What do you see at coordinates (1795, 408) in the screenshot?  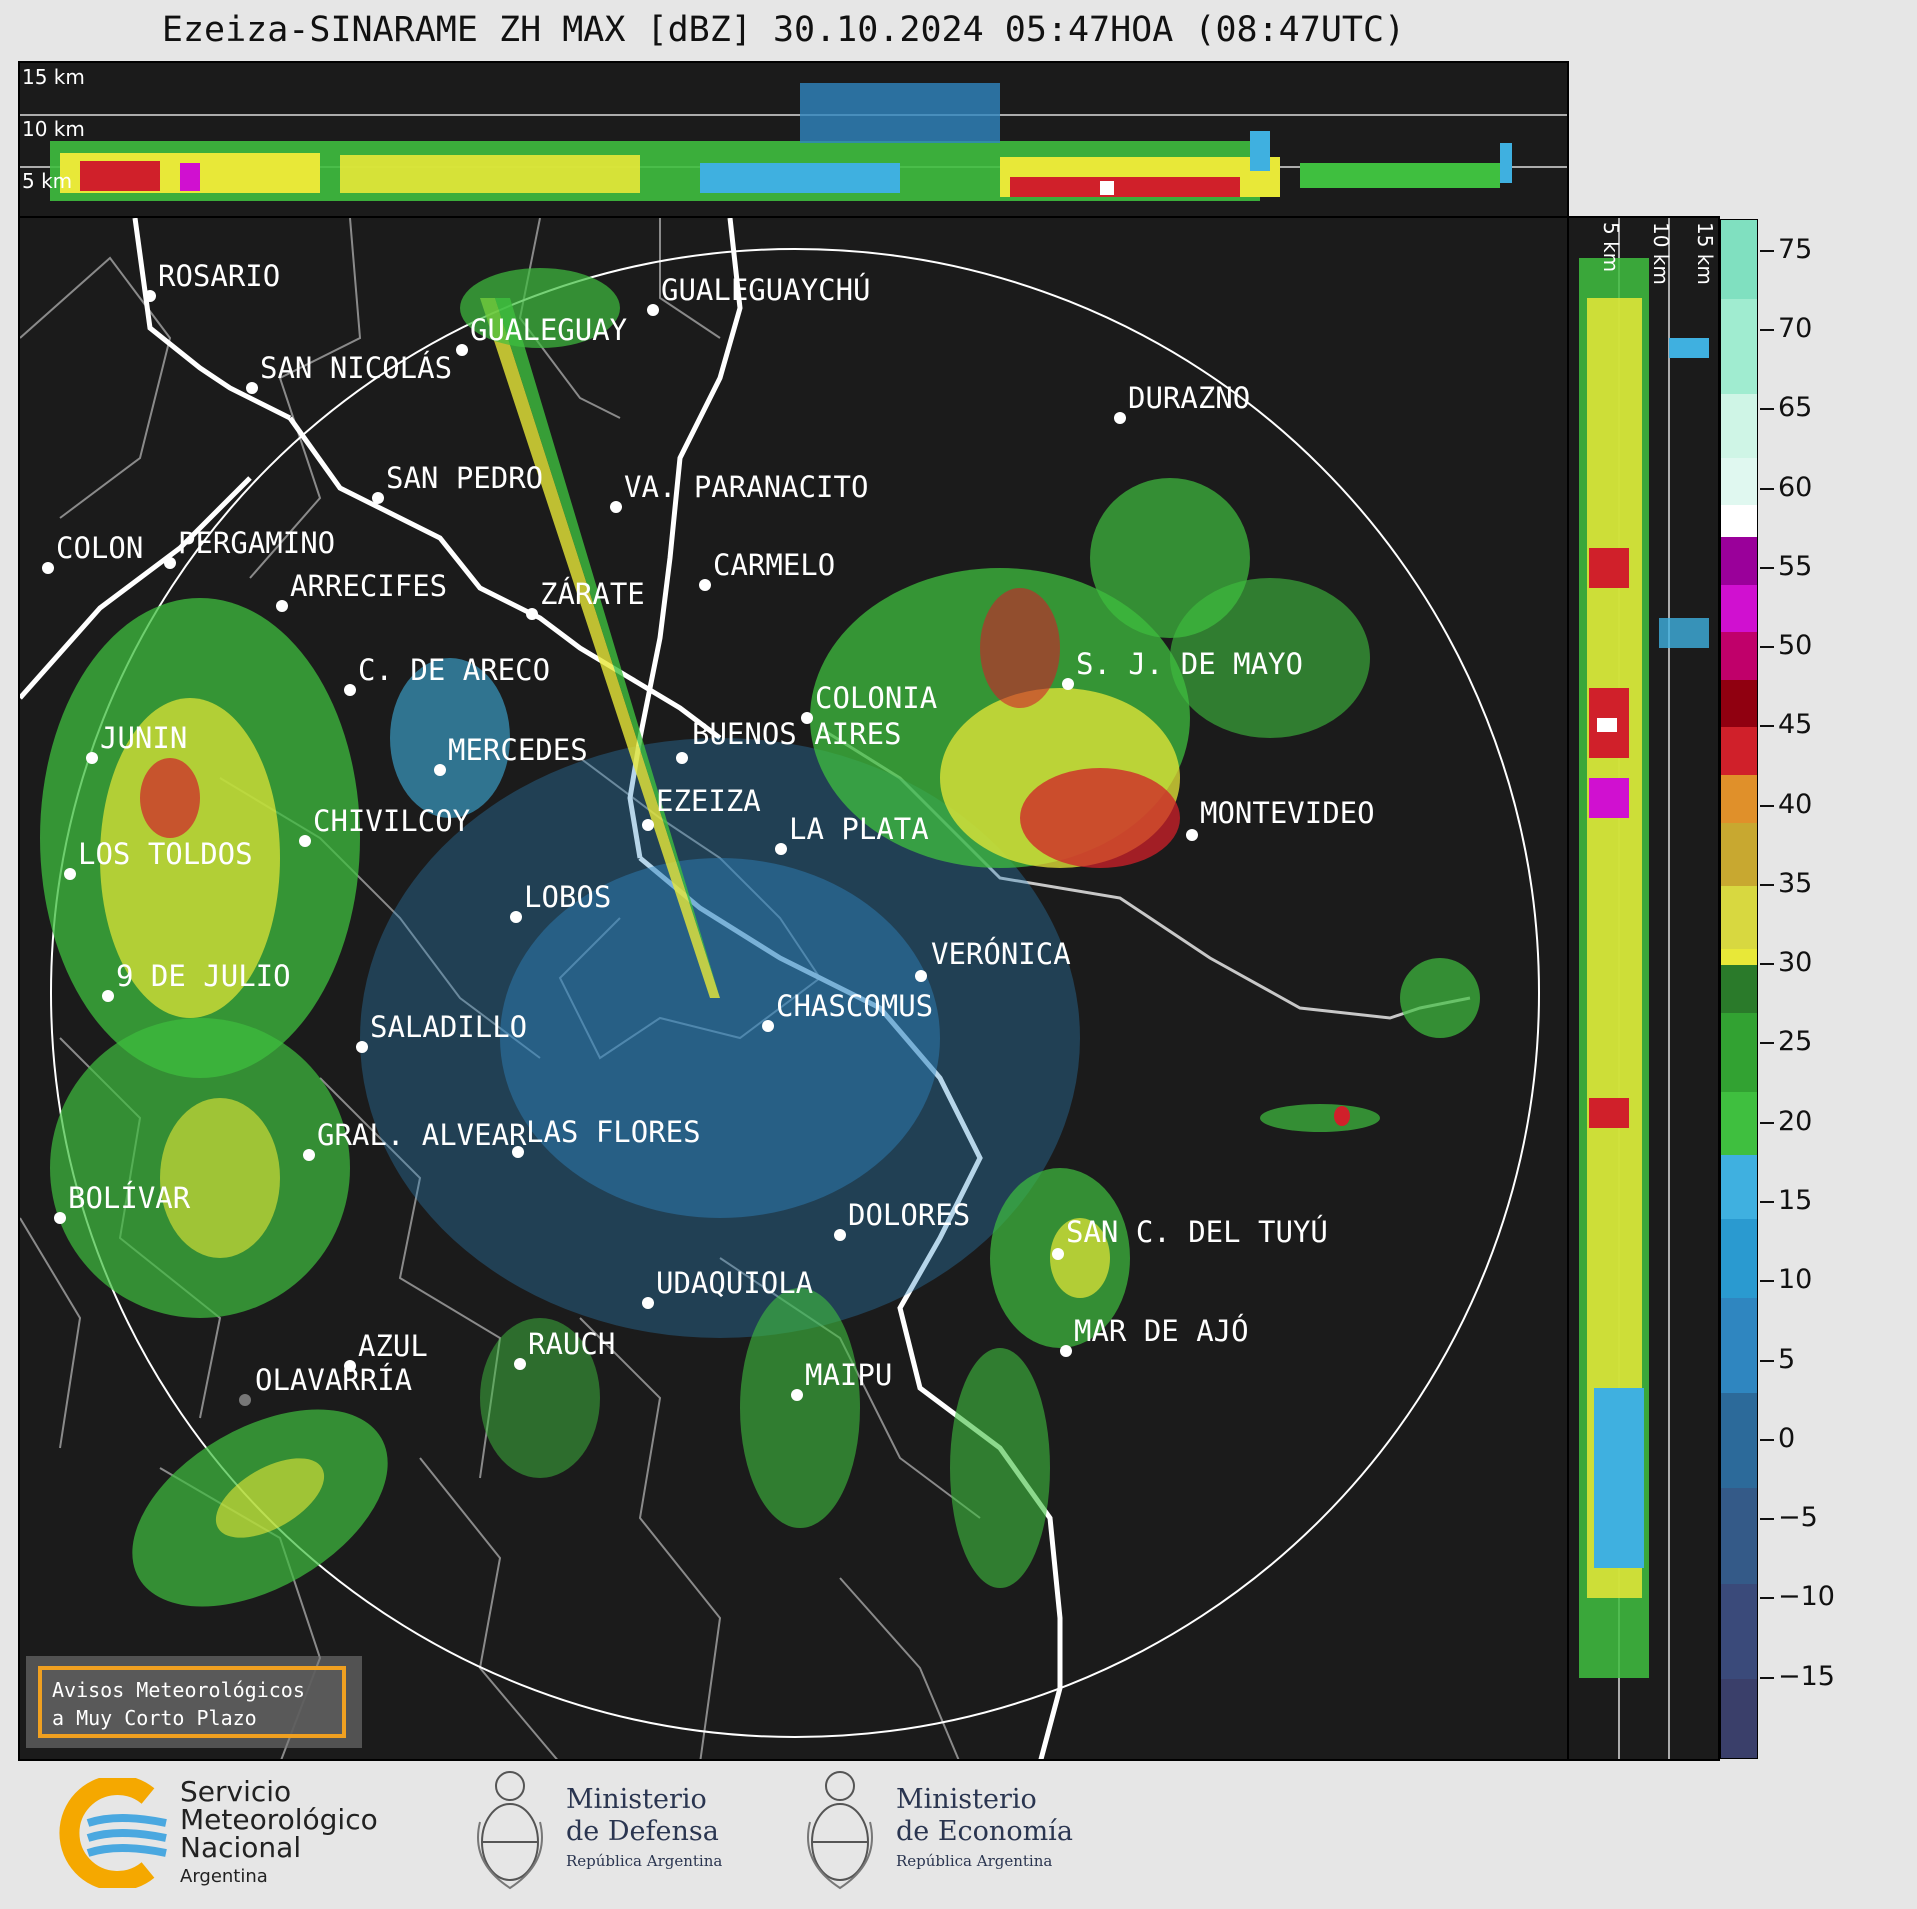 I see `colorbar-tick-label: 65` at bounding box center [1795, 408].